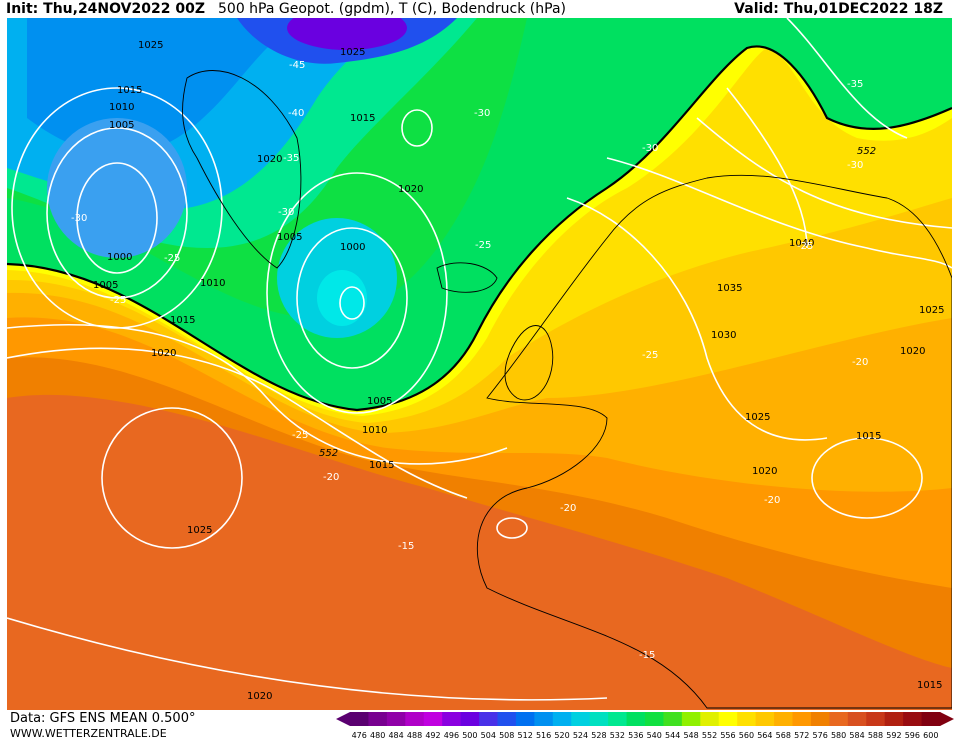 This screenshot has height=741, width=959. What do you see at coordinates (307, 659) in the screenshot?
I see `isobar-1020-south` at bounding box center [307, 659].